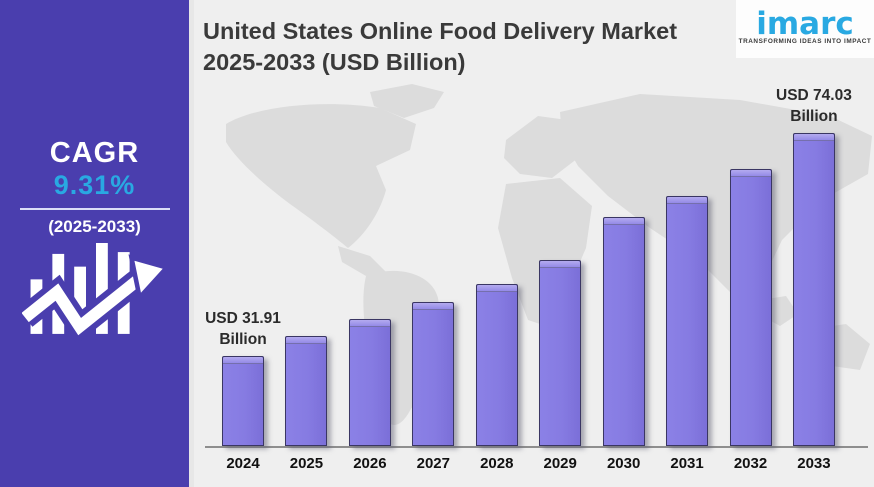 This screenshot has height=487, width=874. I want to click on bar-2026: 2026, so click(369, 395).